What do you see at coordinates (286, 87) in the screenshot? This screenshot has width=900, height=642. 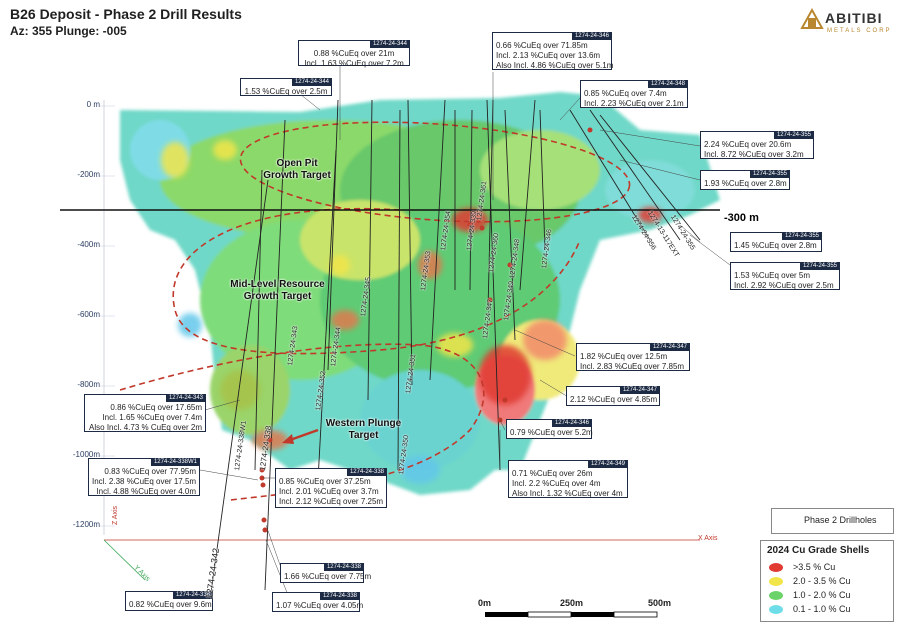 I see `callout-344-b: 1274-24-344 1.53 %CuEq over 2.5m` at bounding box center [286, 87].